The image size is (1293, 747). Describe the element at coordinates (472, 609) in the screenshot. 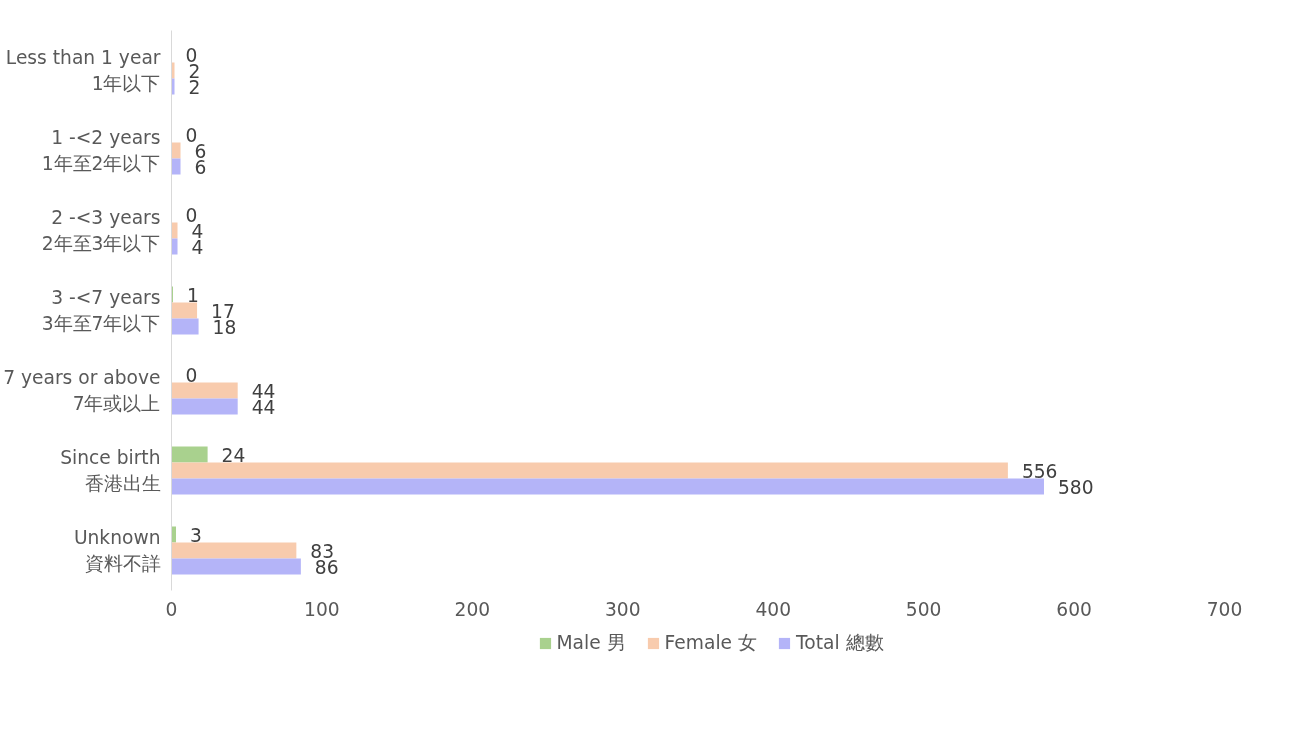

I see `x-tick-label: 200` at that location.